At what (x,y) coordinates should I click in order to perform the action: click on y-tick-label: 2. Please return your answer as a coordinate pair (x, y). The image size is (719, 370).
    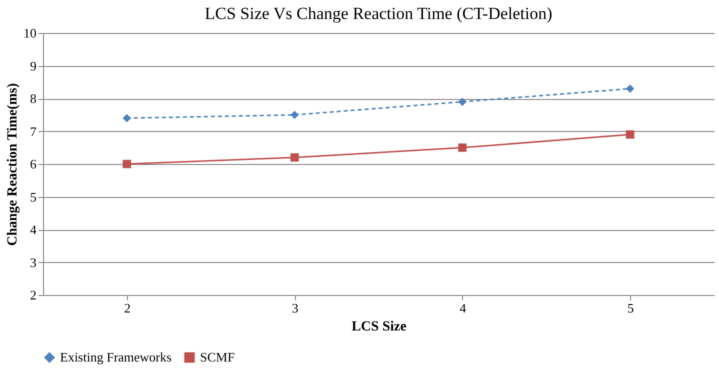
    Looking at the image, I should click on (33, 295).